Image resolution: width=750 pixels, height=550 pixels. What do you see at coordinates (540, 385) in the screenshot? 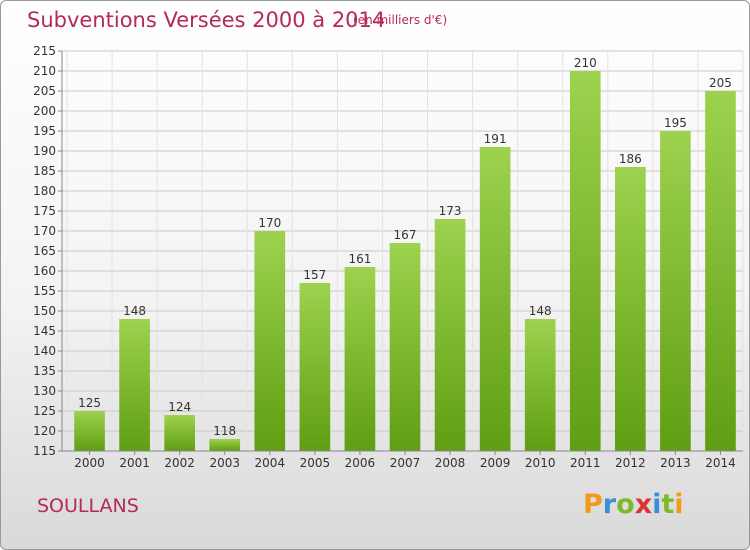
I see `bar-2010` at bounding box center [540, 385].